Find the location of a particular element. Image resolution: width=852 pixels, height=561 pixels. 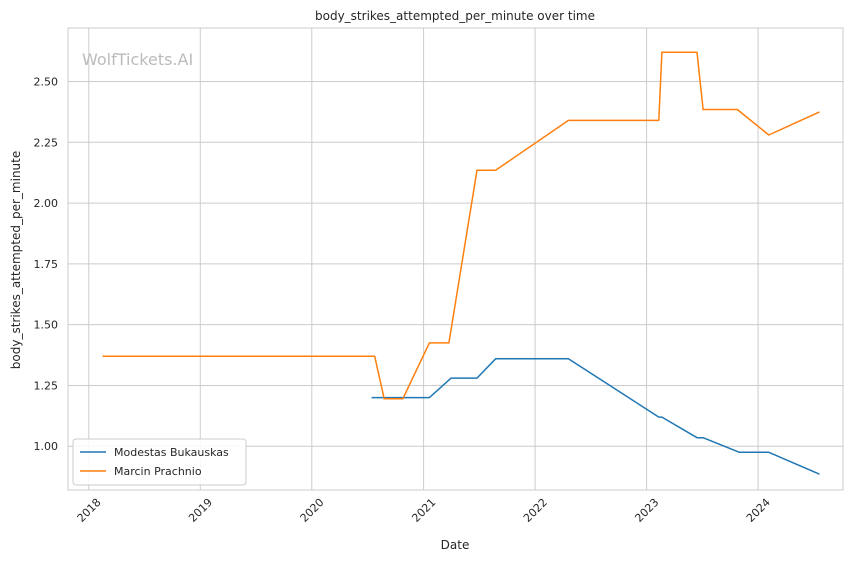

legend: Modestas Bukauskas Marcin Prachnio is located at coordinates (159, 462).